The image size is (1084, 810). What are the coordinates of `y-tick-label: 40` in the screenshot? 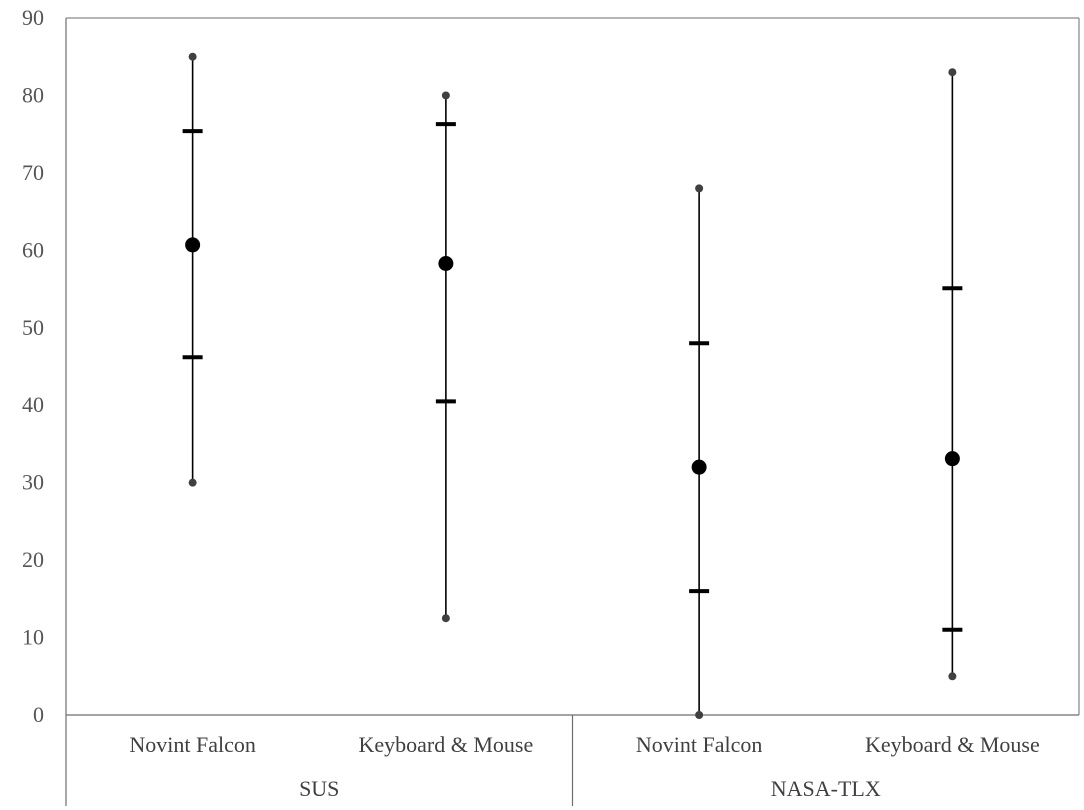 It's located at (33, 404).